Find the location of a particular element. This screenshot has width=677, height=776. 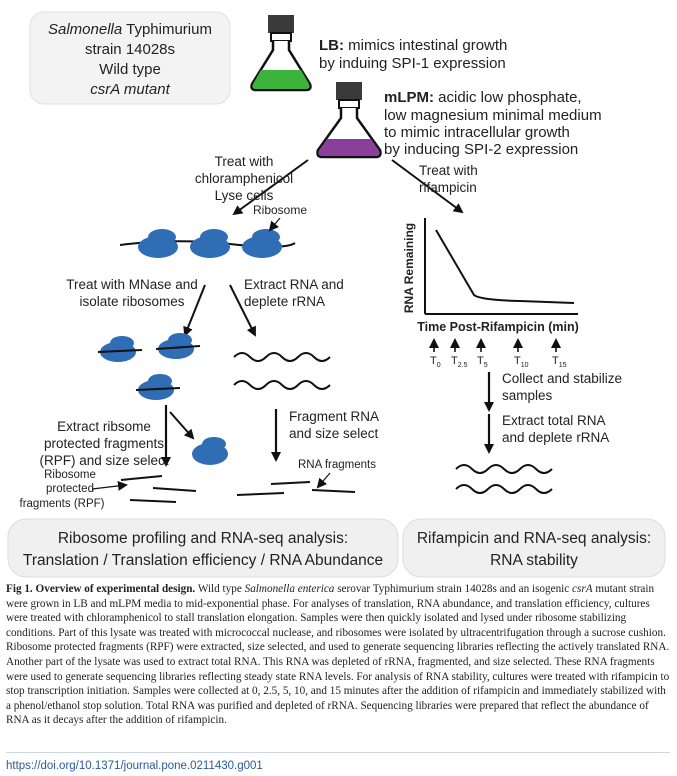

caption-lead: Fig 1. Overview of experimental design. is located at coordinates (101, 589).